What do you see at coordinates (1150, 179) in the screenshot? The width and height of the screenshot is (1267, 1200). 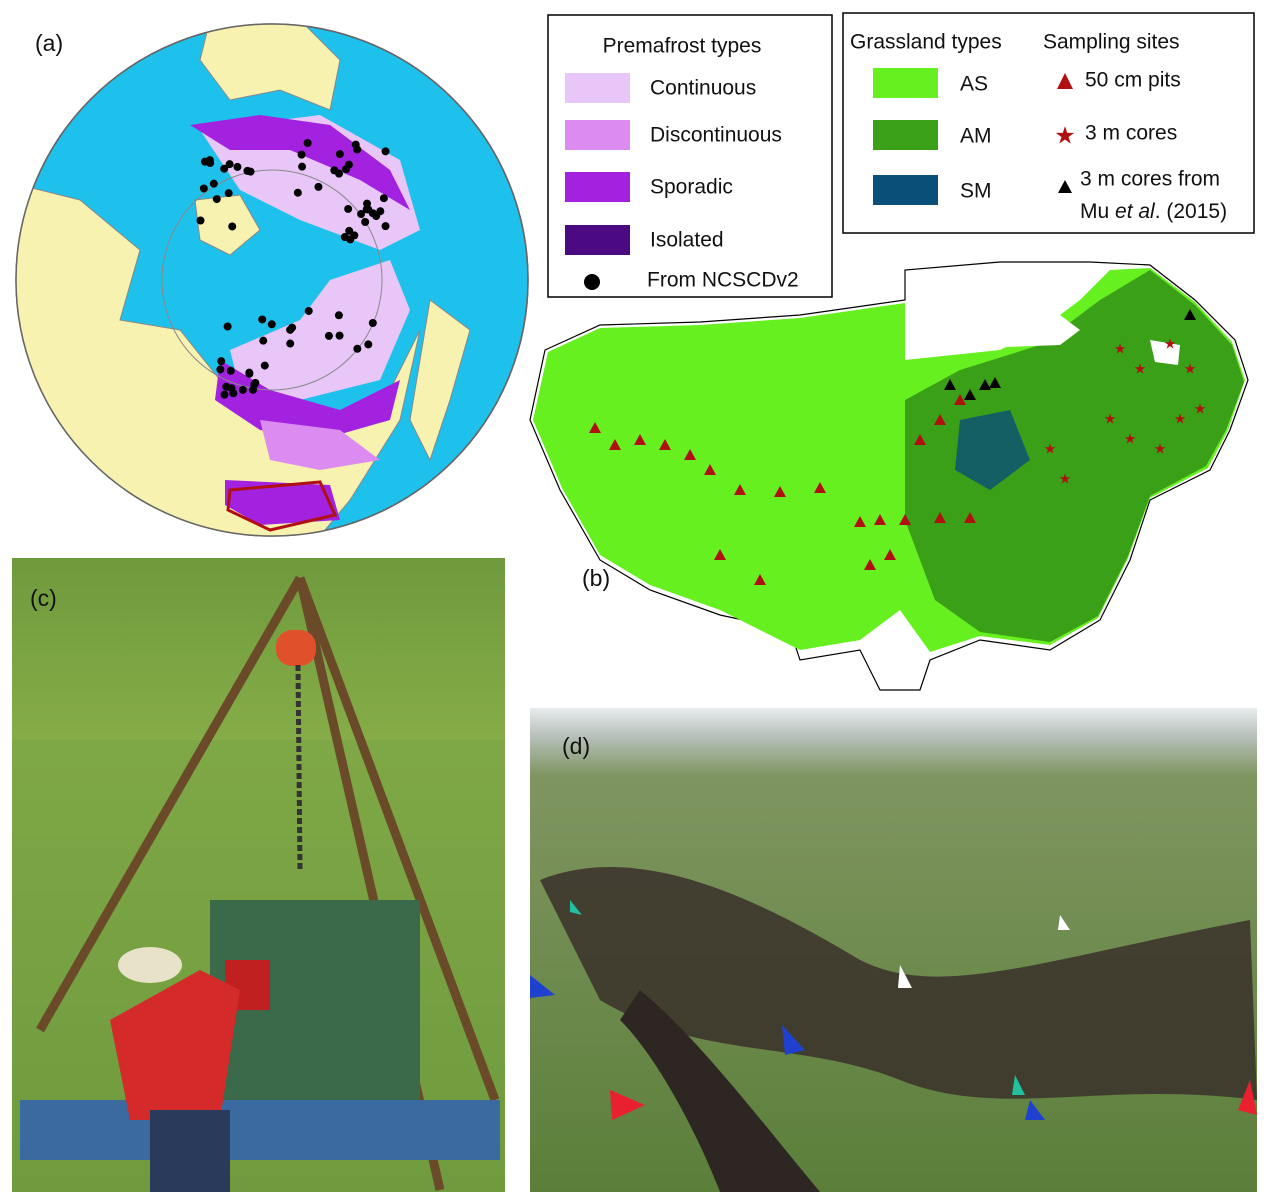 I see `legend-label: 3 m cores from` at bounding box center [1150, 179].